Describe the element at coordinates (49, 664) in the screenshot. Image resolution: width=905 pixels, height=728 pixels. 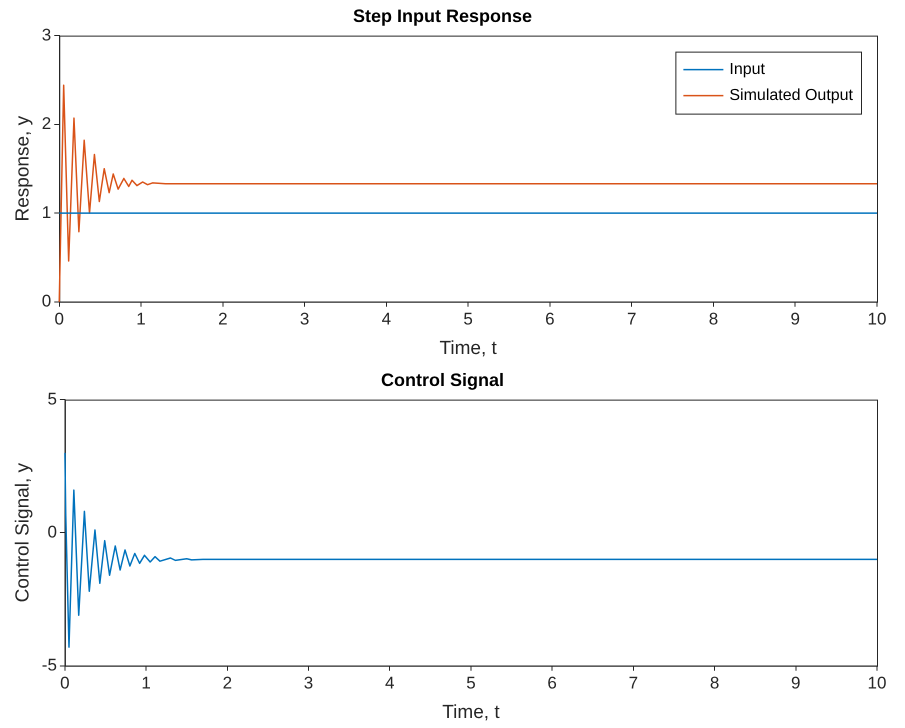
I see `y-tick-label: -5` at that location.